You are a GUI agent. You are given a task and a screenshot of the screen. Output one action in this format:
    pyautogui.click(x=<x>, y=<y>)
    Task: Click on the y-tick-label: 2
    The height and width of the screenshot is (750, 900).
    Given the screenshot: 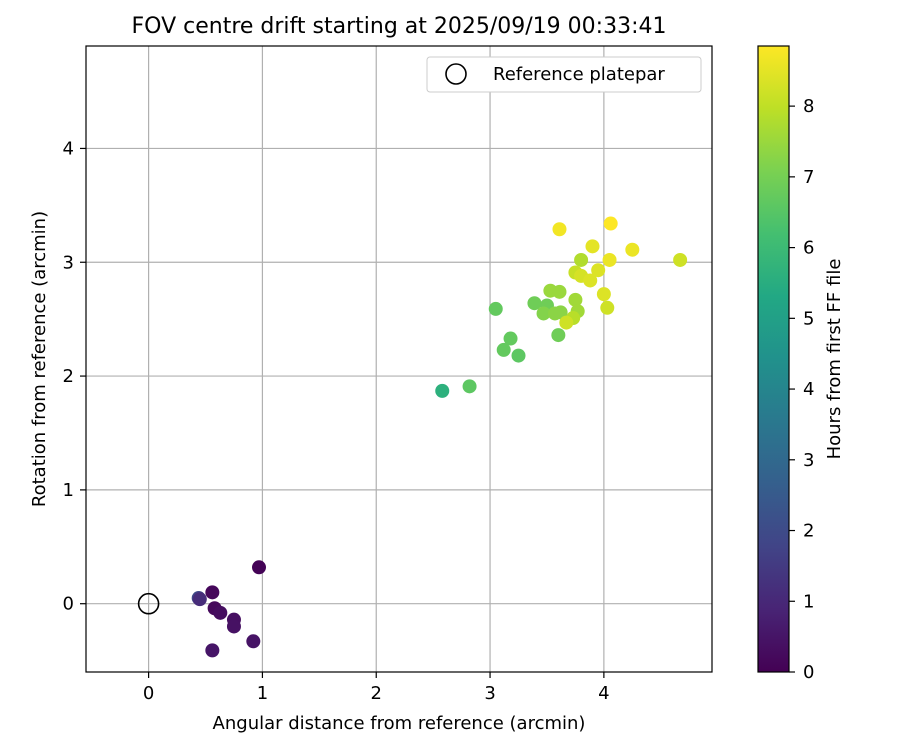 What is the action you would take?
    pyautogui.click(x=68, y=376)
    